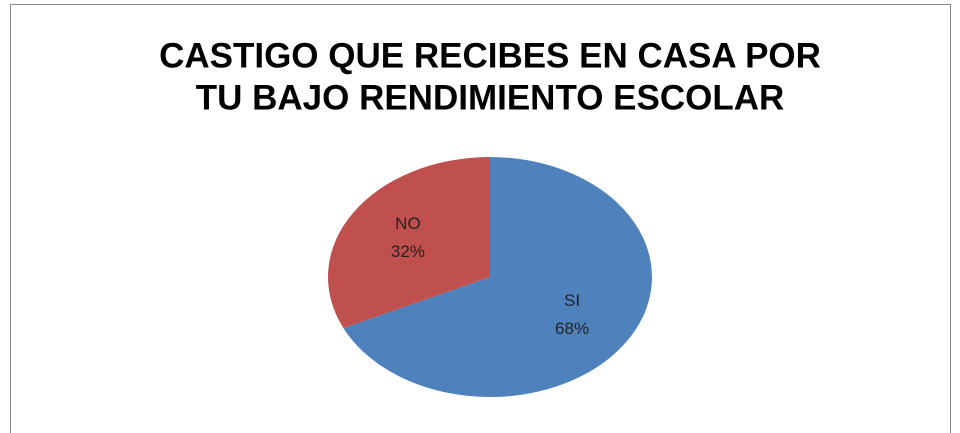 This screenshot has height=433, width=960. What do you see at coordinates (490, 55) in the screenshot?
I see `chart-title: CASTIGO QUE RECIBES EN CASA POR` at bounding box center [490, 55].